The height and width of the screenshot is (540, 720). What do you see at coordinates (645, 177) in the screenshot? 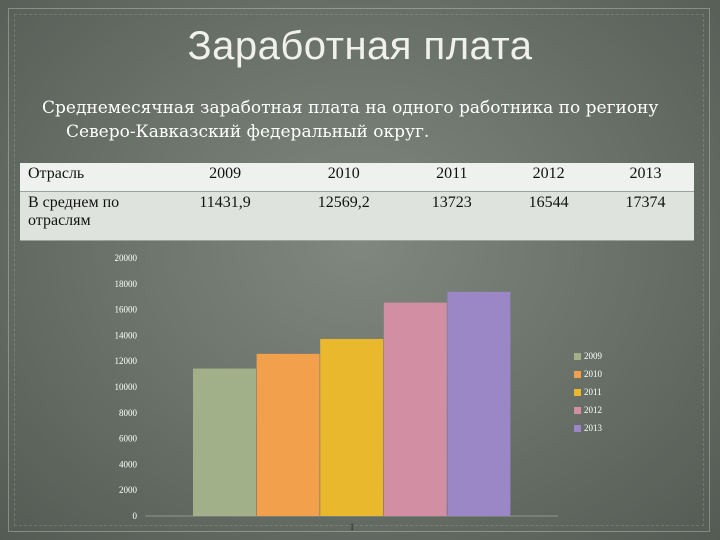
I see `table-header-cell: 2013` at bounding box center [645, 177].